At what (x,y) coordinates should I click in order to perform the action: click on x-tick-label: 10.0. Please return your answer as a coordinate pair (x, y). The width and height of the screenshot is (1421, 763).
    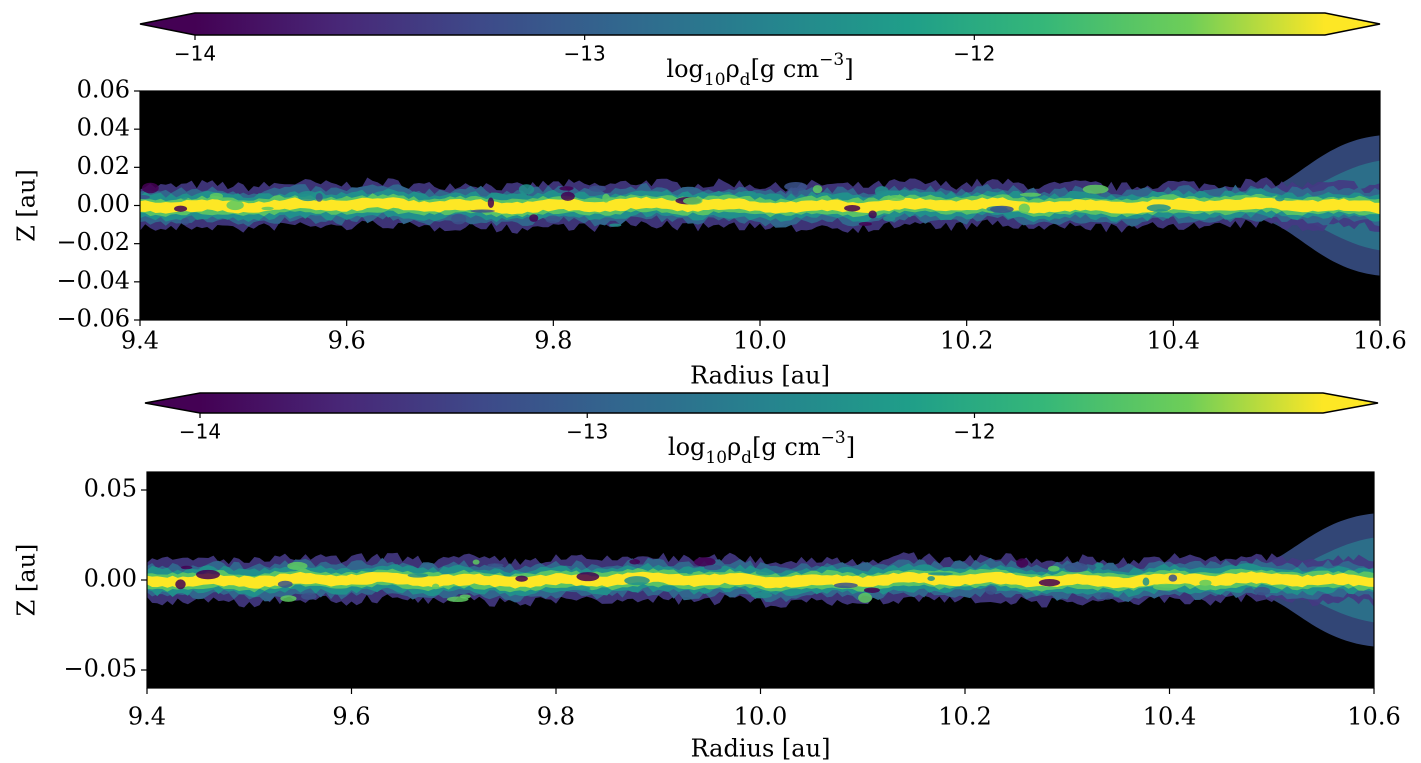
    Looking at the image, I should click on (760, 717).